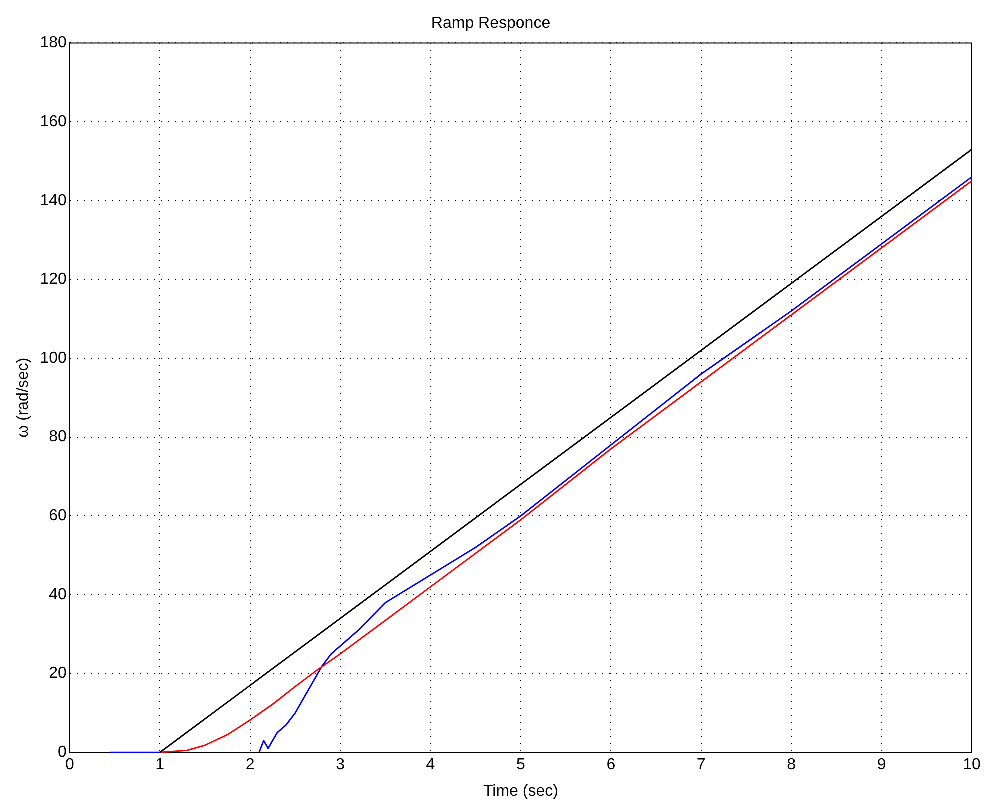  What do you see at coordinates (791, 765) in the screenshot?
I see `x-tick-label: 8` at bounding box center [791, 765].